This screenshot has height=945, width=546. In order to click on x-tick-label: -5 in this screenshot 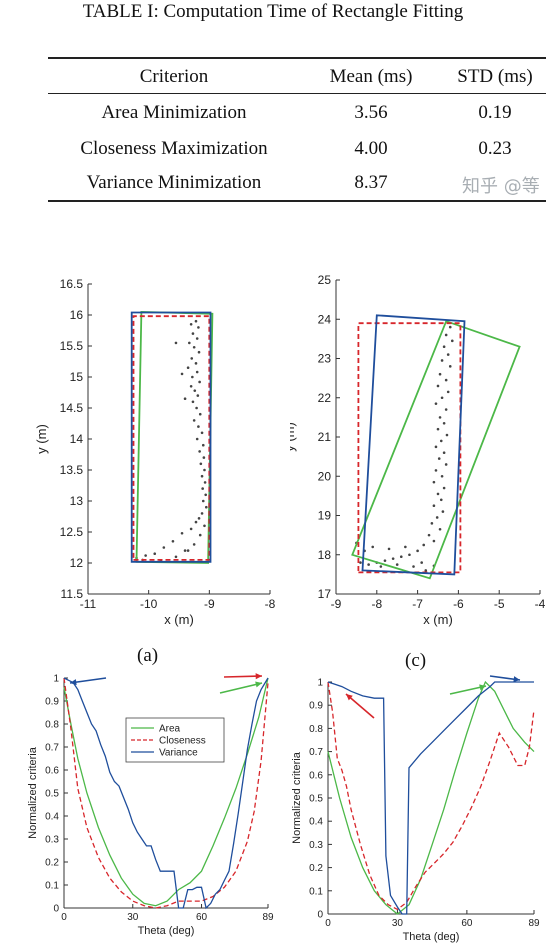, I will do `click(499, 604)`.